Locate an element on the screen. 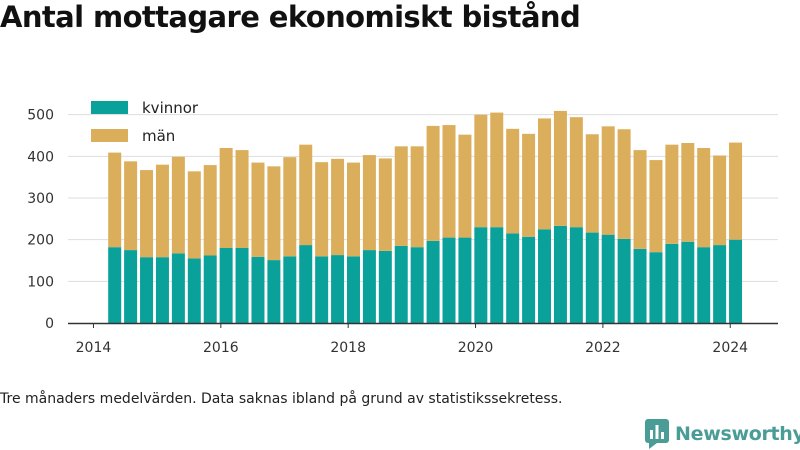 The image size is (800, 450). x-tick-label: 2014 is located at coordinates (94, 348).